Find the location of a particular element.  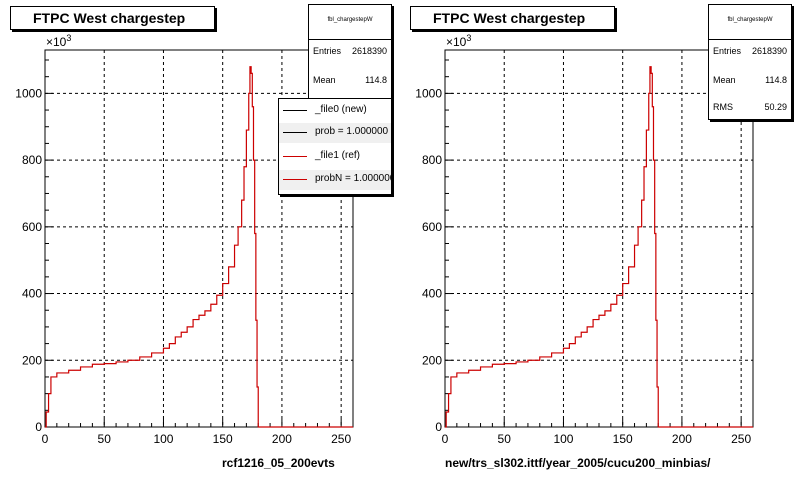

left-stats-entries-label: Entries is located at coordinates (327, 51).